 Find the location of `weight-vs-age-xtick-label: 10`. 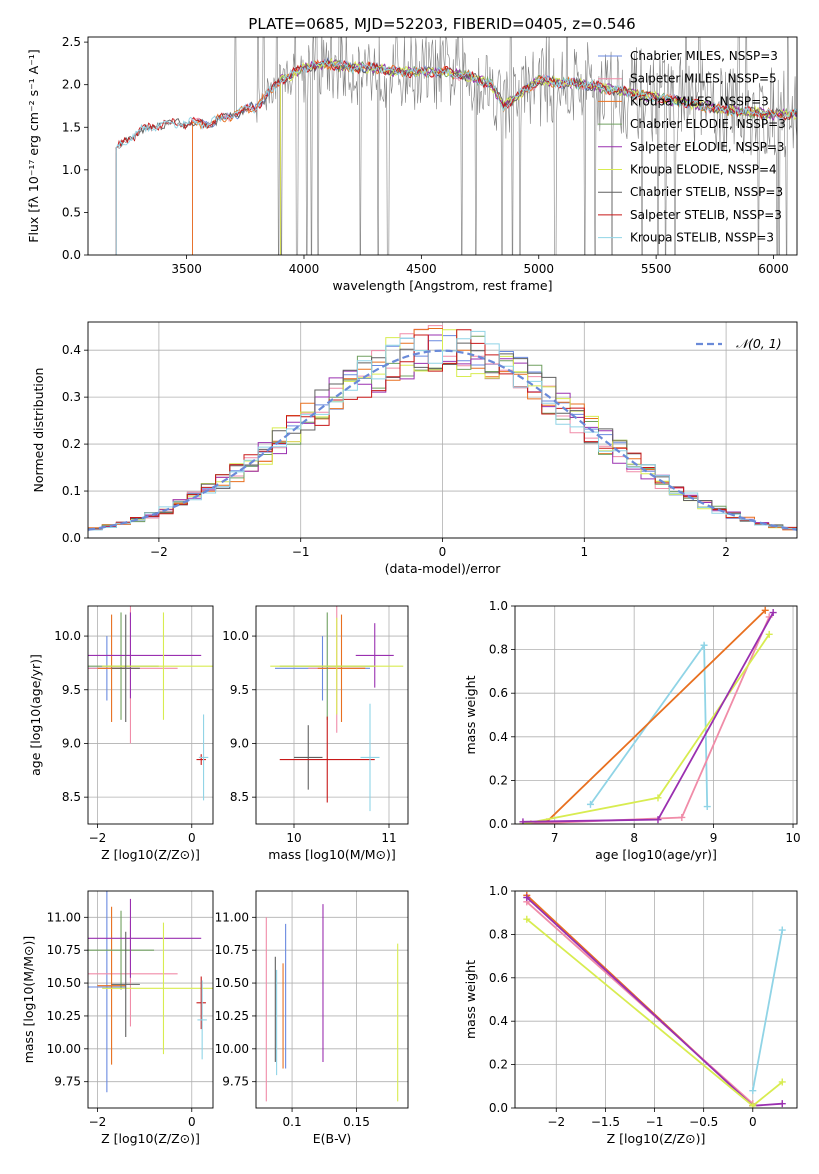

weight-vs-age-xtick-label: 10 is located at coordinates (792, 838).